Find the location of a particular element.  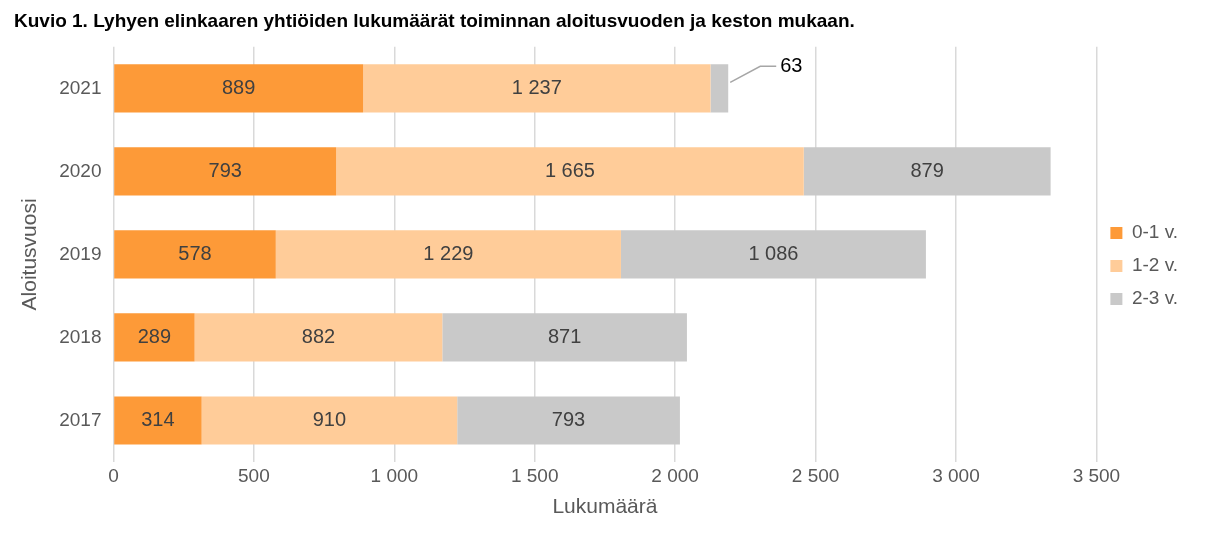

x-tick-label: 3 000 is located at coordinates (956, 475).